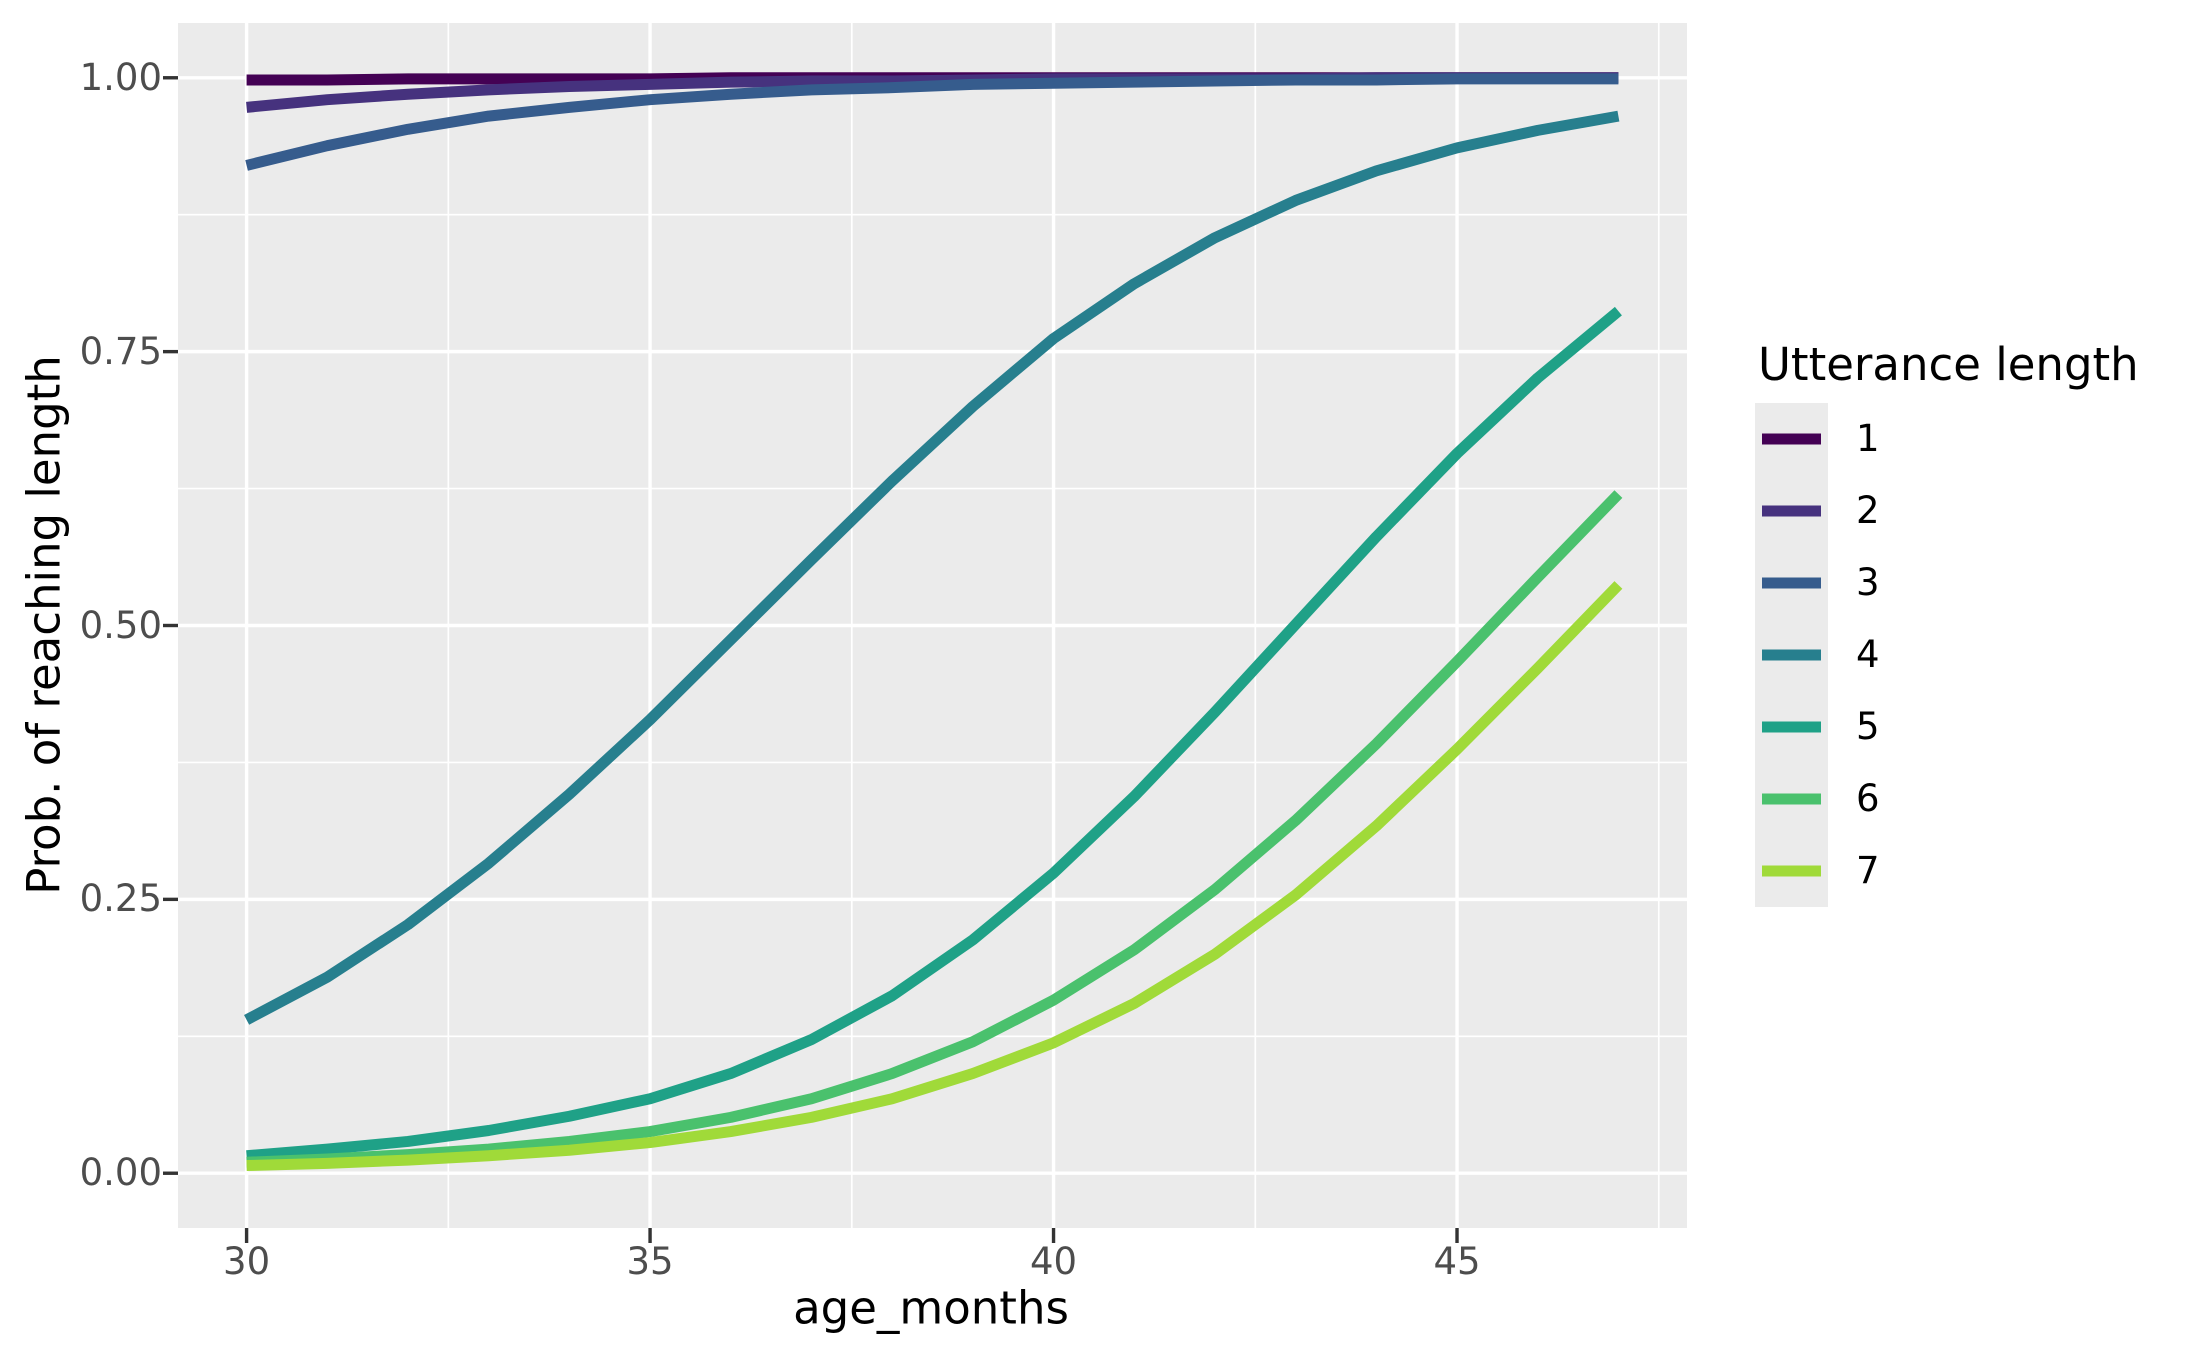 The width and height of the screenshot is (2188, 1352). What do you see at coordinates (120, 77) in the screenshot?
I see `y-tick-label: 1.00` at bounding box center [120, 77].